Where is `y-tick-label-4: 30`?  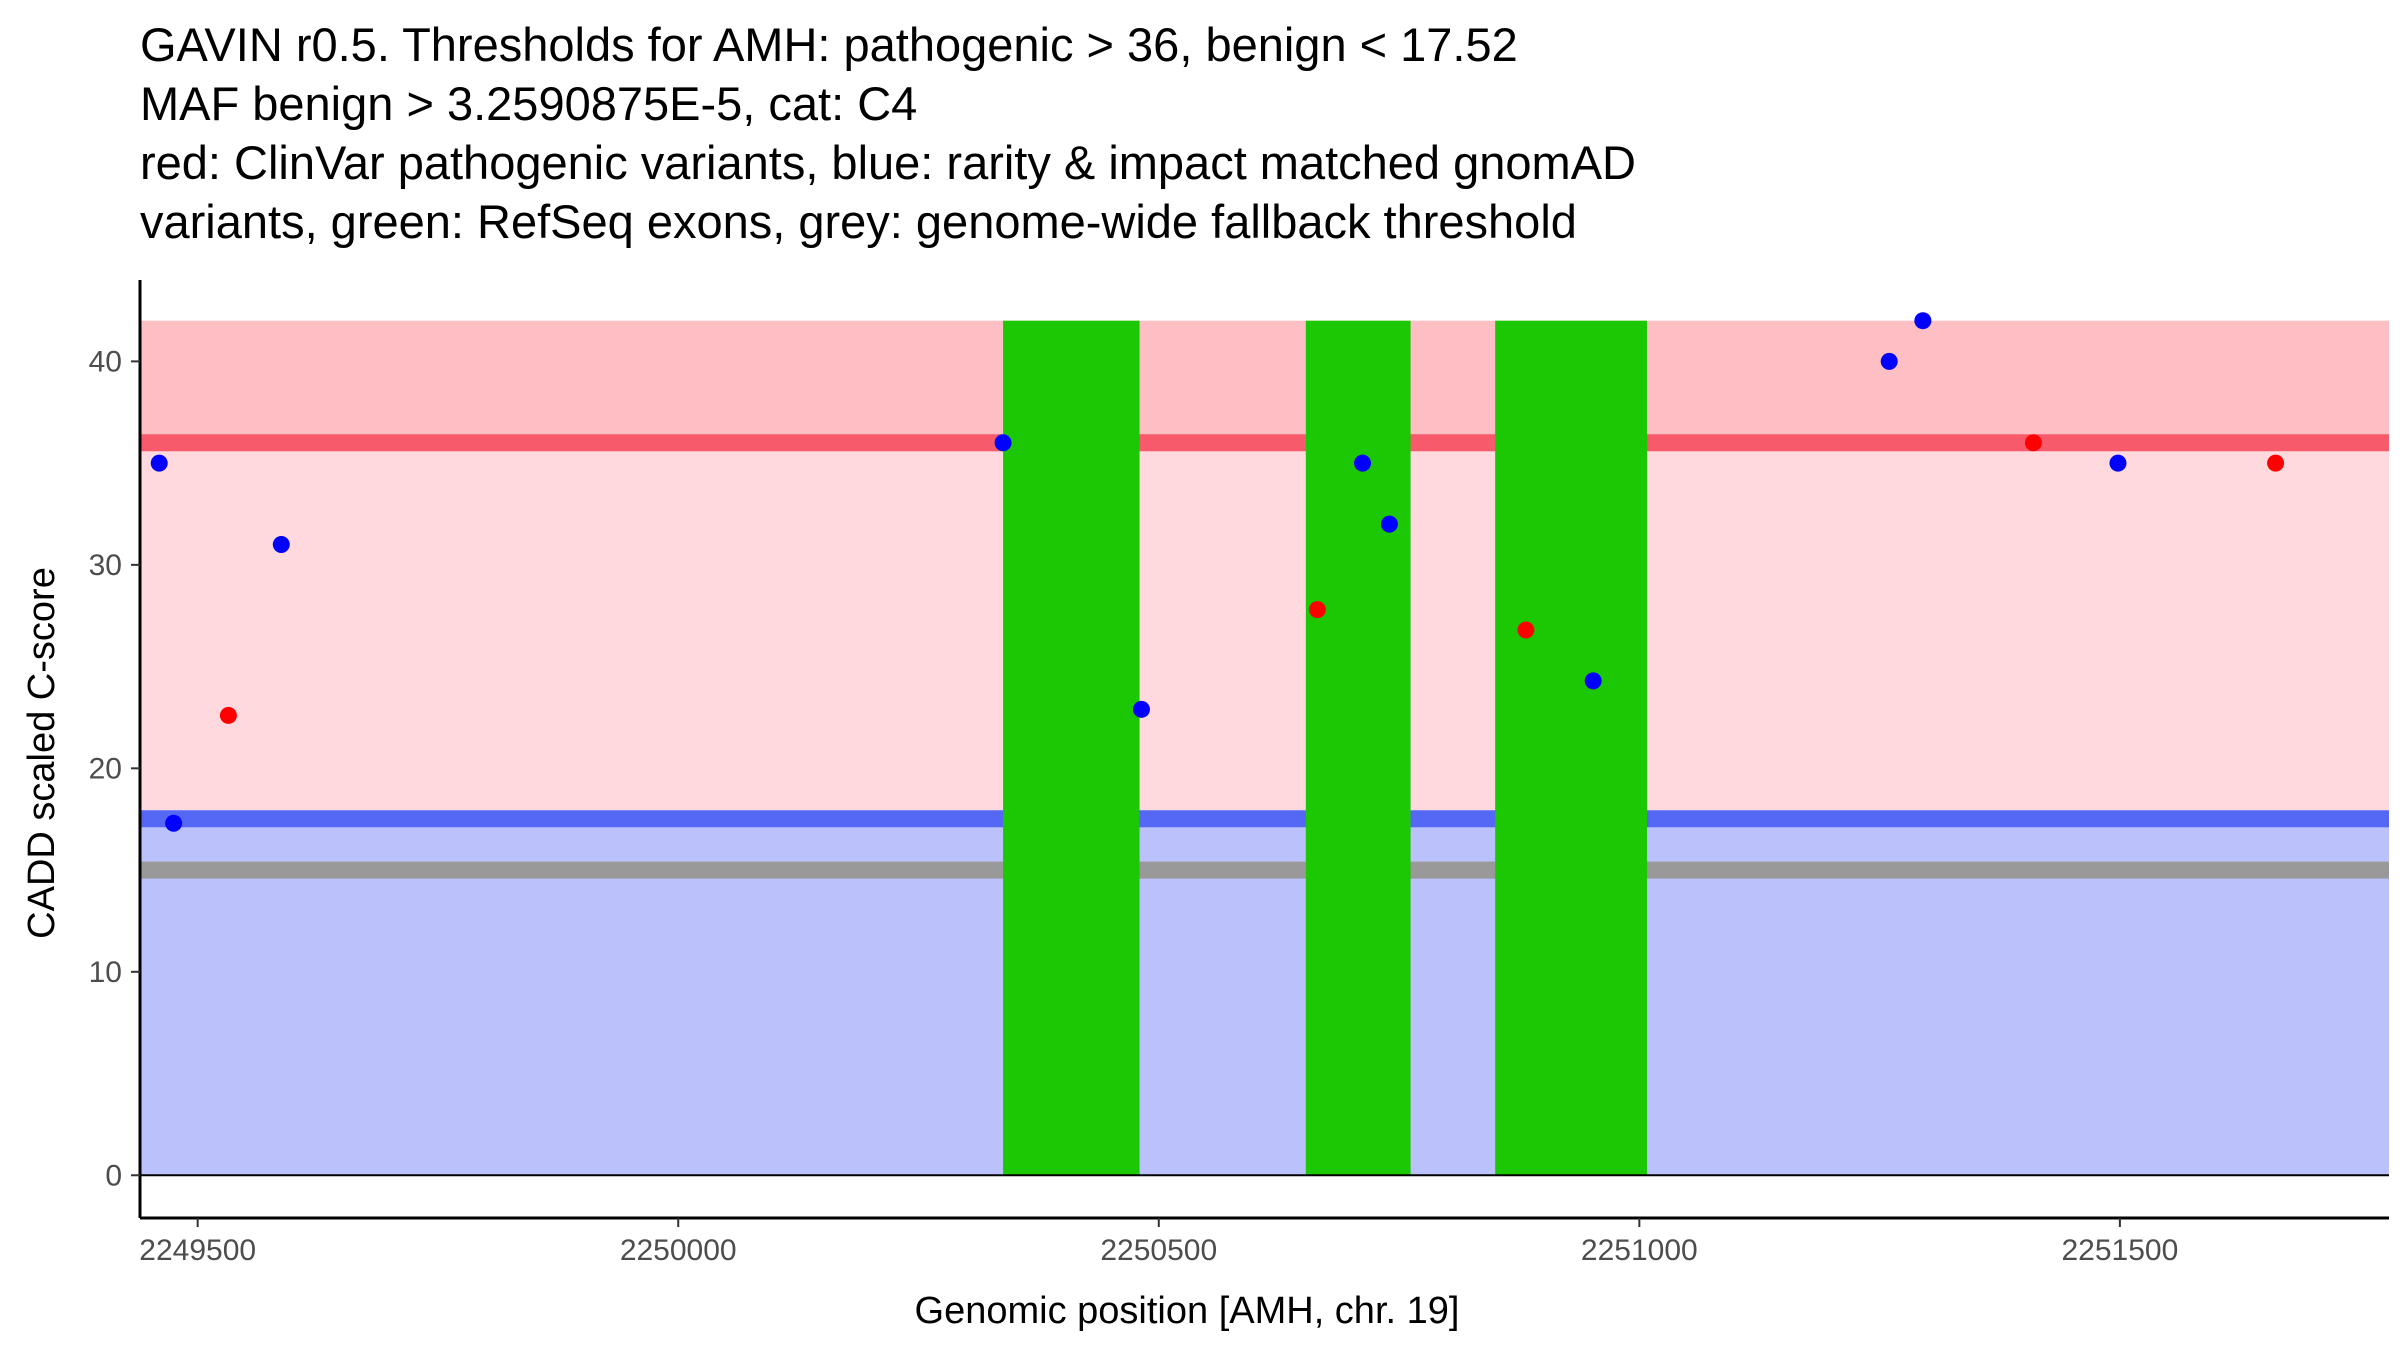
y-tick-label-4: 30 is located at coordinates (105, 565).